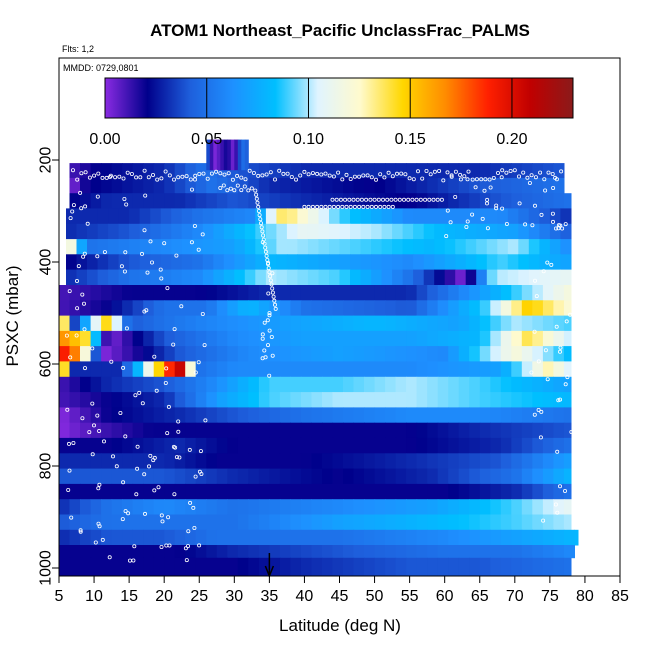  Describe the element at coordinates (480, 596) in the screenshot. I see `x-tick-label: 65` at that location.